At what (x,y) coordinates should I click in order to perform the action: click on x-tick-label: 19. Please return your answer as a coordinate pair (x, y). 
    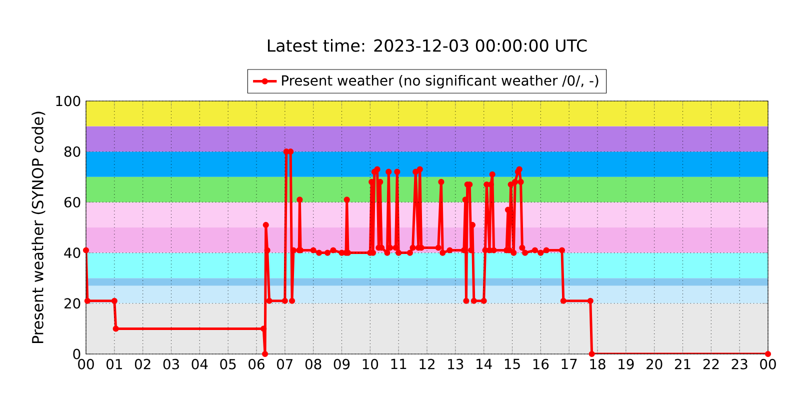
    Looking at the image, I should click on (626, 364).